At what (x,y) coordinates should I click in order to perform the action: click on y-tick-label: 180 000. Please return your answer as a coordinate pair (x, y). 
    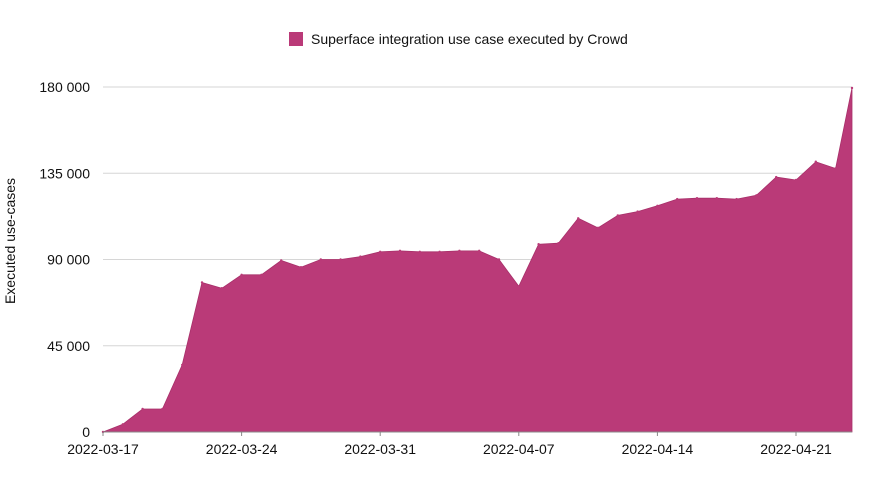
    Looking at the image, I should click on (64, 87).